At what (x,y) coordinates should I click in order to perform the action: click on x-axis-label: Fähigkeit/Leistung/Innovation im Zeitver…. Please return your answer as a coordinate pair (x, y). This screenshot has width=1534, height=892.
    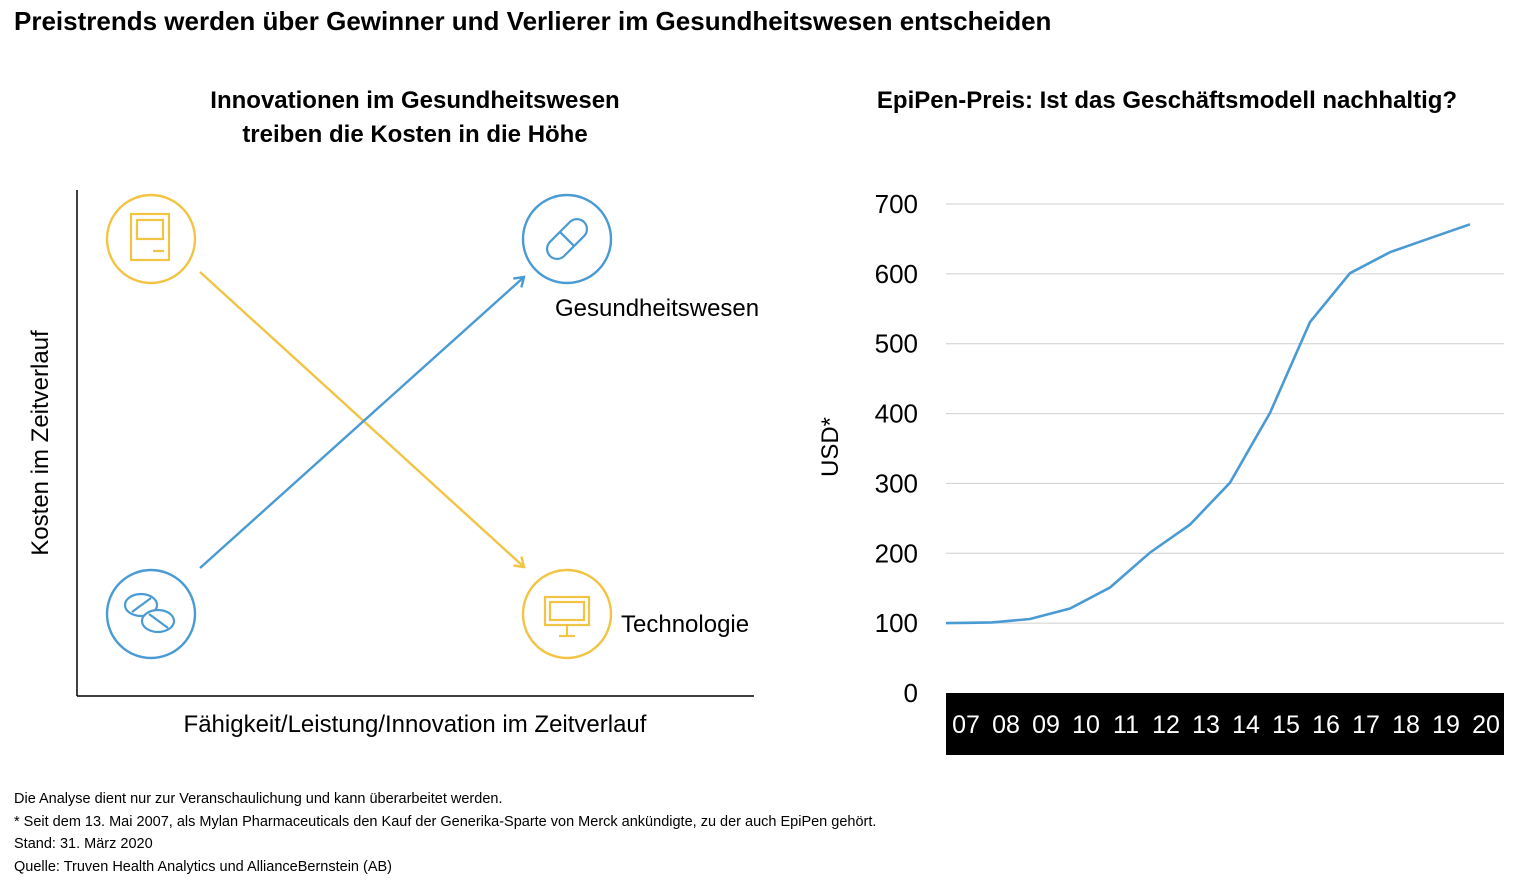
    Looking at the image, I should click on (415, 724).